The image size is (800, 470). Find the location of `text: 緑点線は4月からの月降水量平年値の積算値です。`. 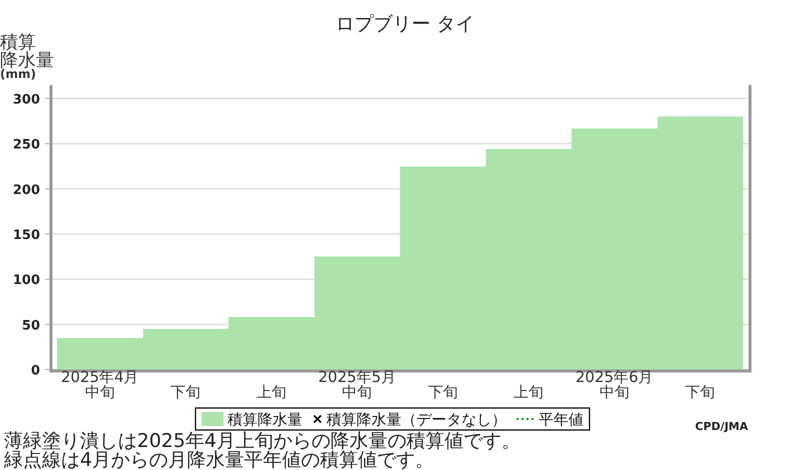

text: 緑点線は4月からの月降水量平年値の積算値です。 is located at coordinates (218, 459).